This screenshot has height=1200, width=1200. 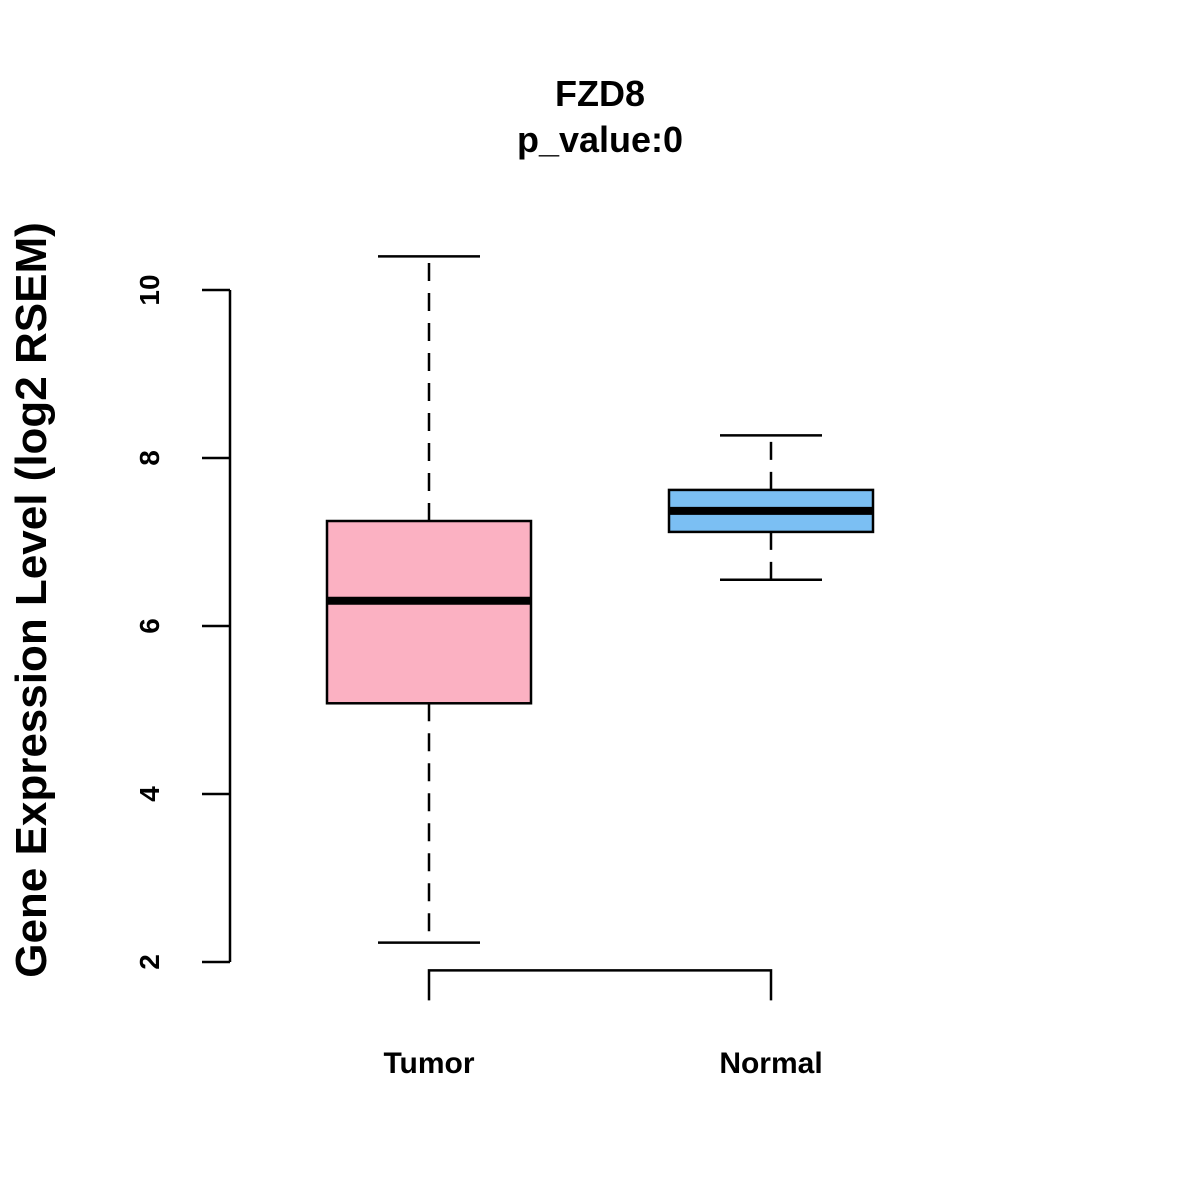 I want to click on category-labels: Tumor Normal, so click(x=602, y=1063).